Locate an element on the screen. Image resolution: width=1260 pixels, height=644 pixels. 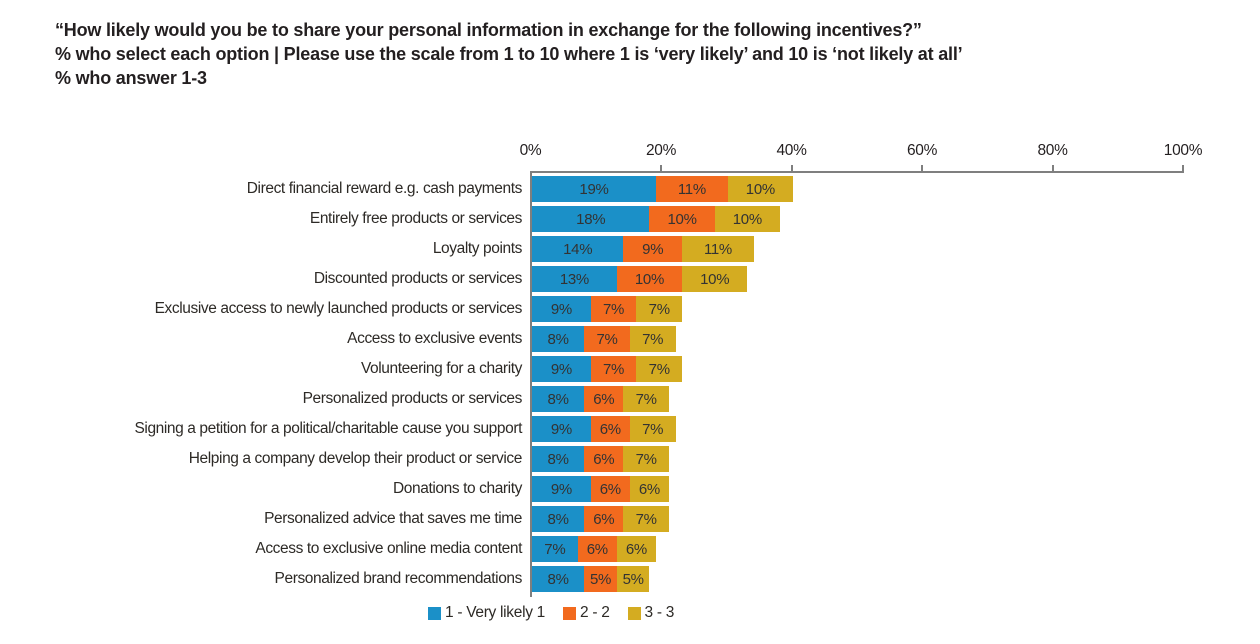
bar-segment-s3: 11% is located at coordinates (718, 249).